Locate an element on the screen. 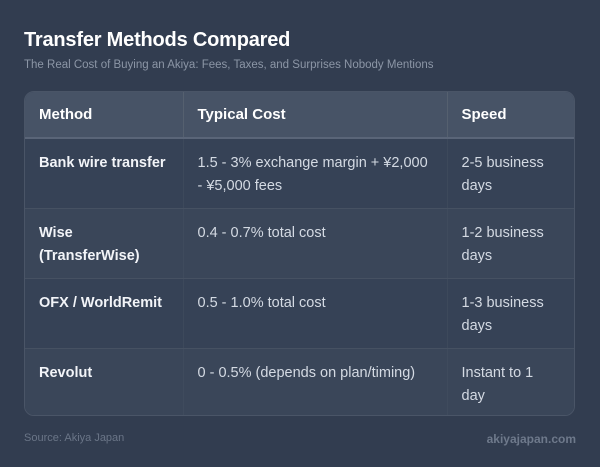 The width and height of the screenshot is (600, 467). cell-method: Revolut is located at coordinates (104, 381).